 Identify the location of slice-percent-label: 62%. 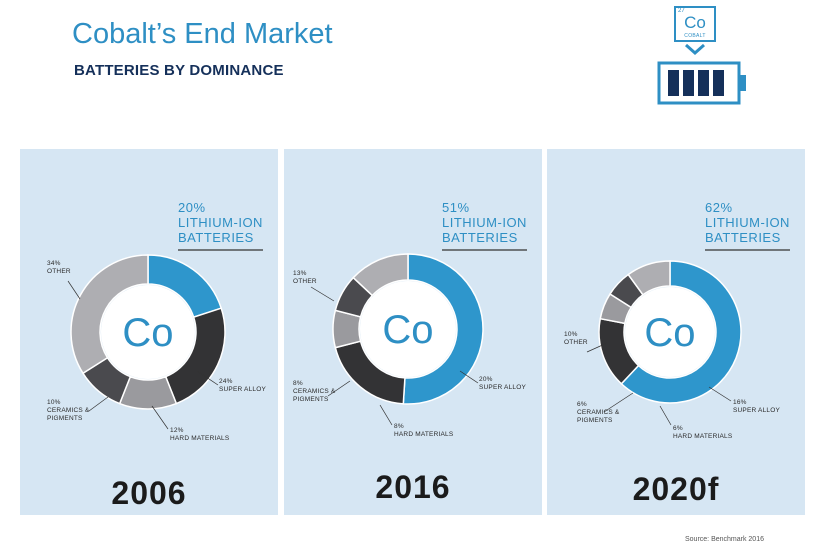
(719, 207).